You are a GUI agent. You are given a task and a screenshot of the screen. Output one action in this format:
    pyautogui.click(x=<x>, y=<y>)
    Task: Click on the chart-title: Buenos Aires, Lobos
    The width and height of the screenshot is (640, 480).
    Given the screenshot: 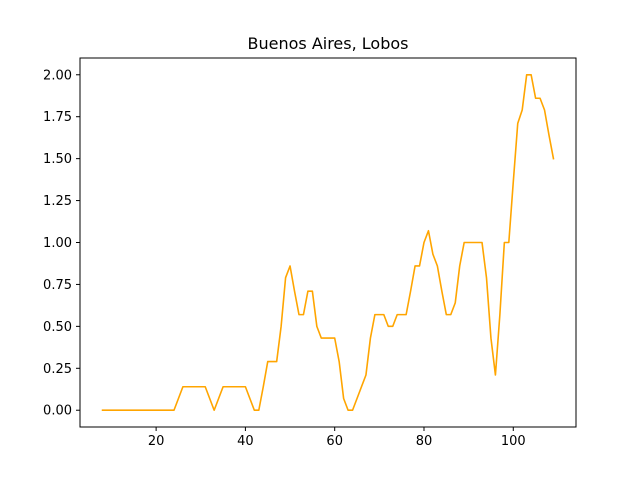 What is the action you would take?
    pyautogui.click(x=328, y=43)
    